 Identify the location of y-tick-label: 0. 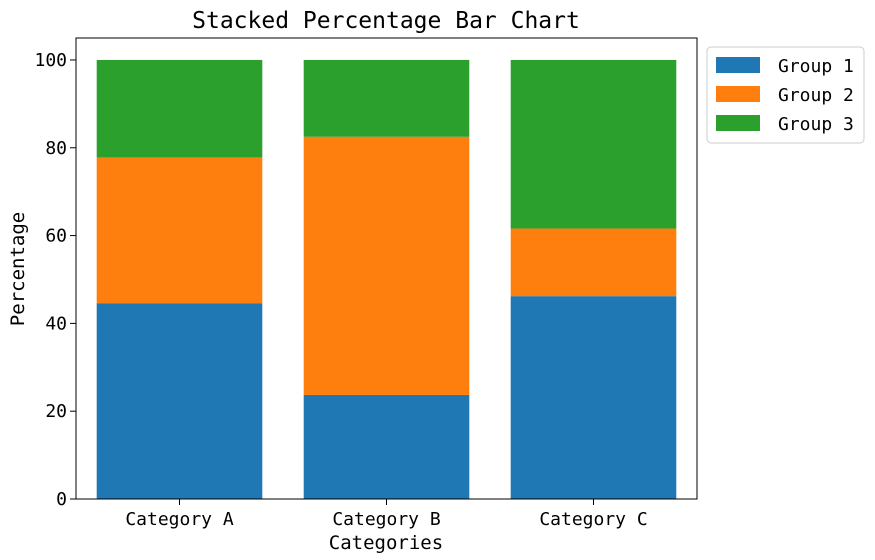
(61, 499).